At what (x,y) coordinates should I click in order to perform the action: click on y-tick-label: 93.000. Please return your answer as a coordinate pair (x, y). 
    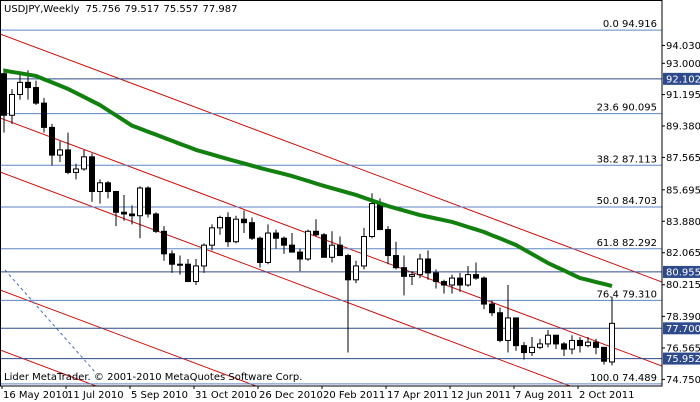
    Looking at the image, I should click on (683, 64).